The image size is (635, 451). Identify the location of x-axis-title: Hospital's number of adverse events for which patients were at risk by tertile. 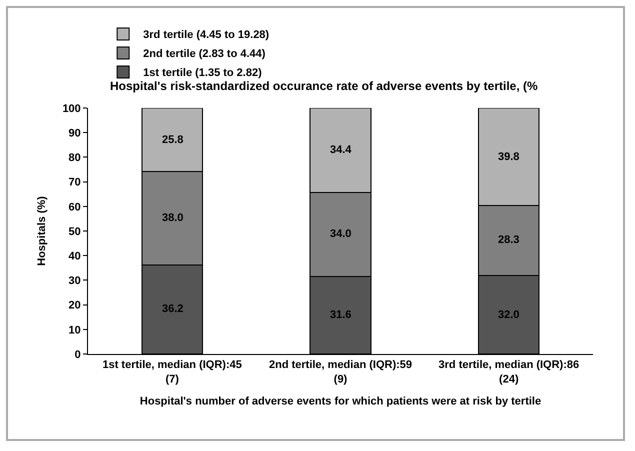
(341, 402).